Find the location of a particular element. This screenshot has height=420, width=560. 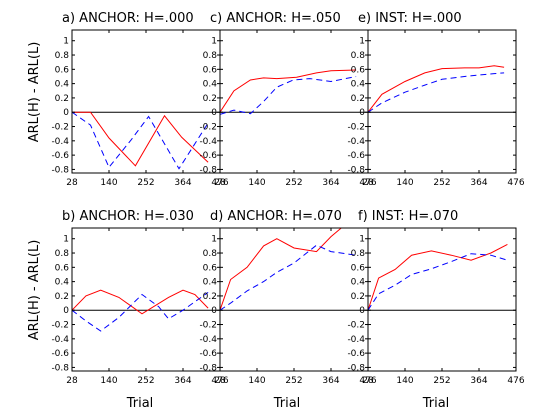

x-axis-label-left: Trial is located at coordinates (140, 403).